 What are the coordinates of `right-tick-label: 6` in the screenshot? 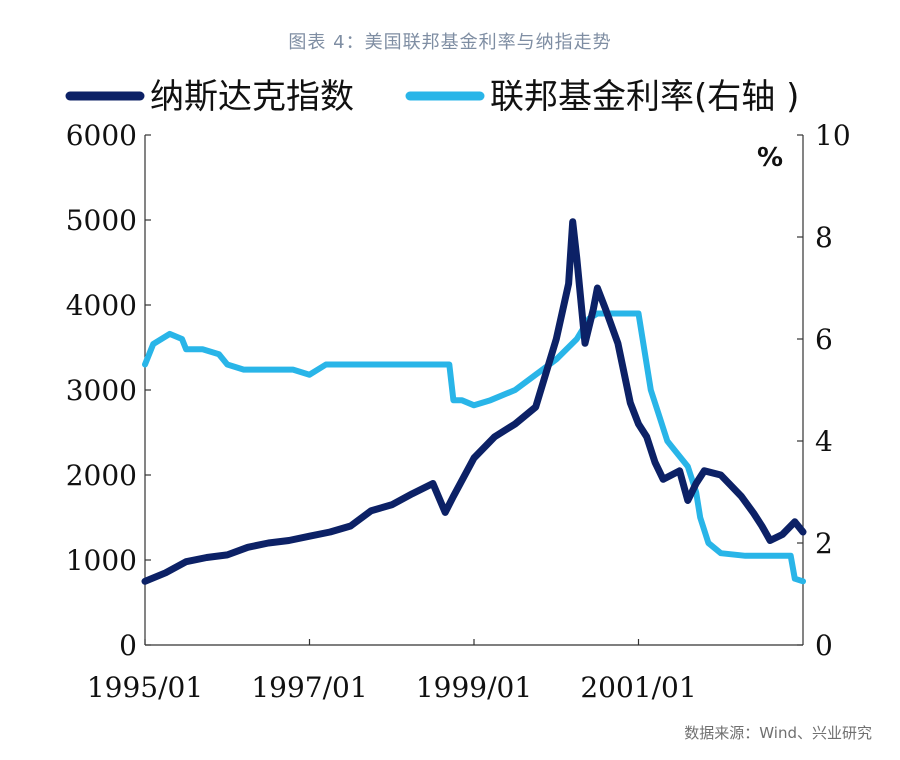 It's located at (824, 339).